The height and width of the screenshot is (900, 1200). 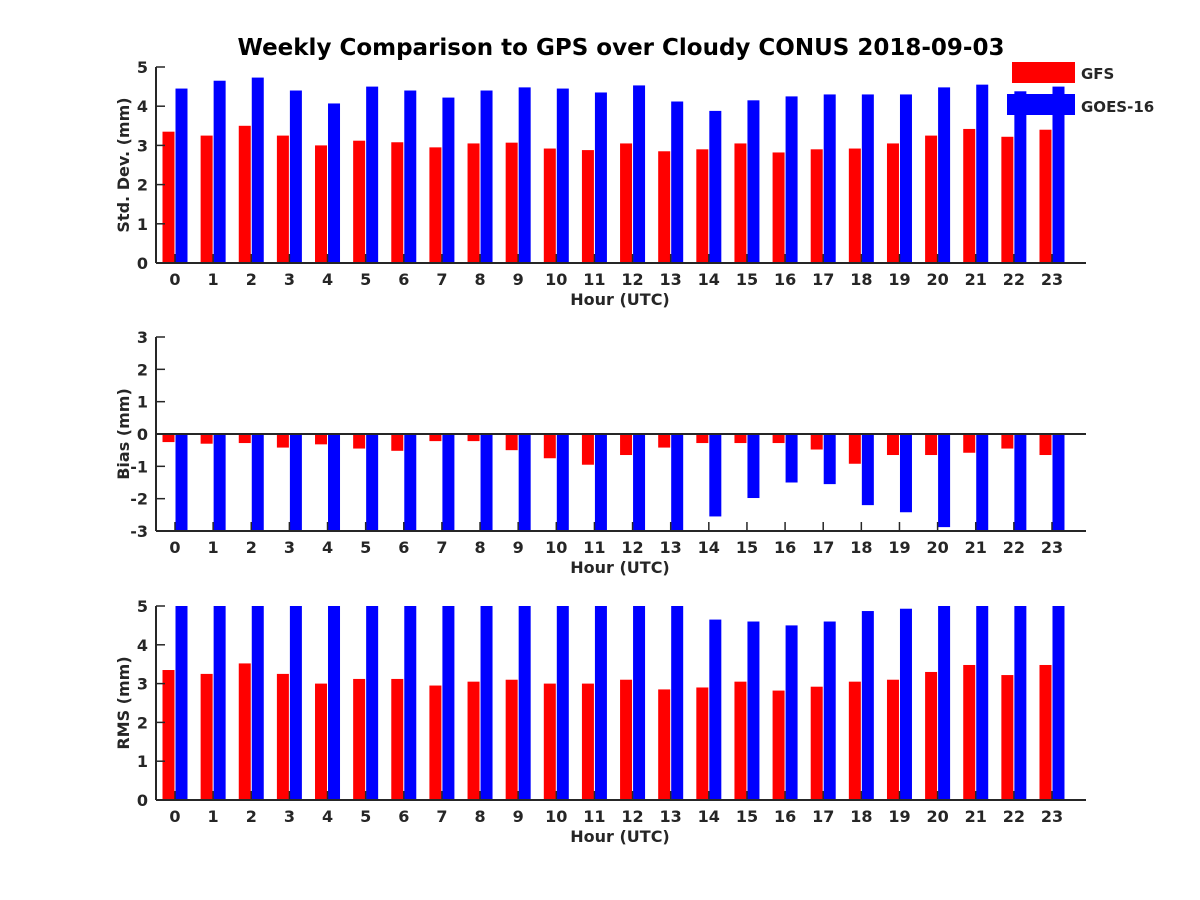 I want to click on x-tick-label: 14, so click(x=709, y=816).